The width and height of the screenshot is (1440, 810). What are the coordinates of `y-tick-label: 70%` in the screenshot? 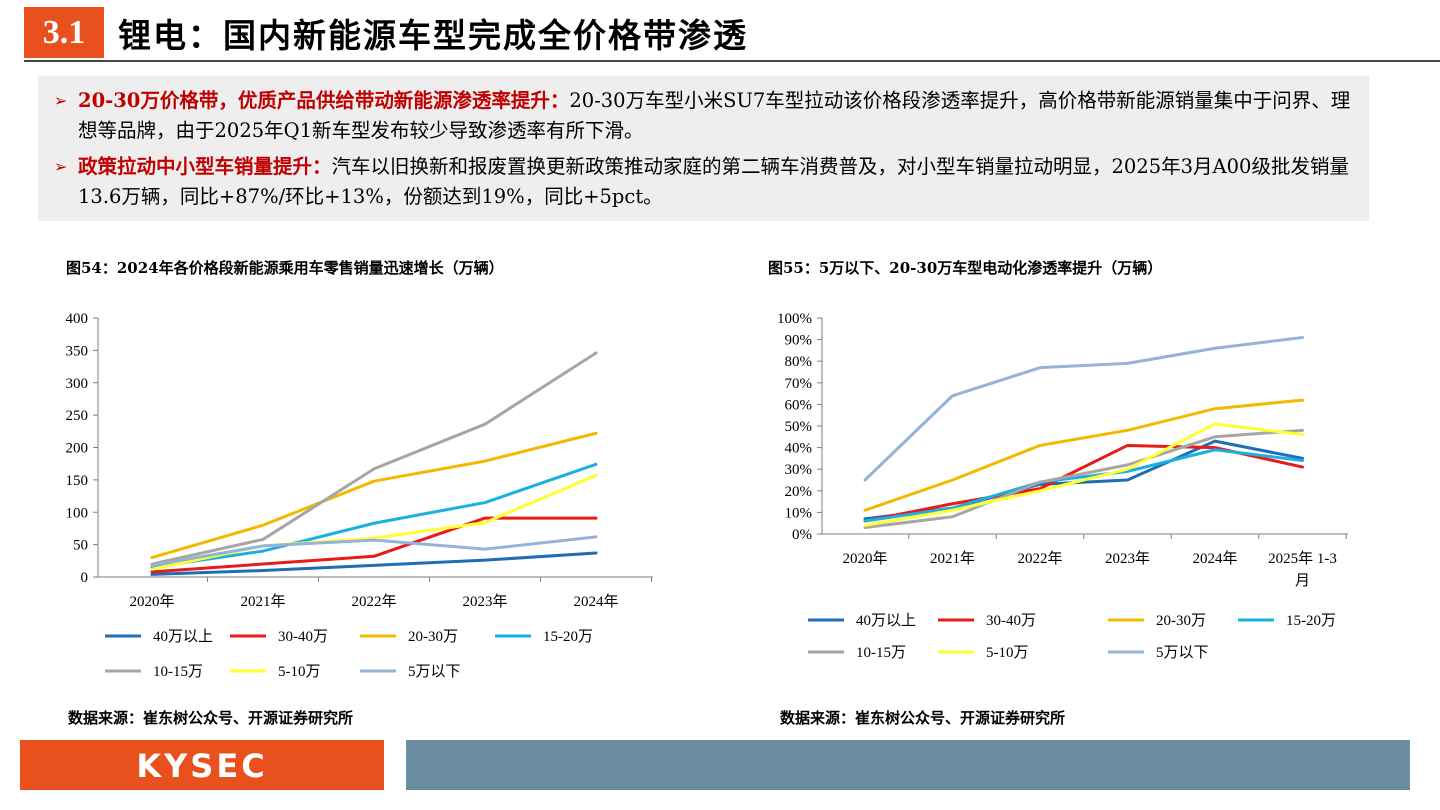 It's located at (799, 384).